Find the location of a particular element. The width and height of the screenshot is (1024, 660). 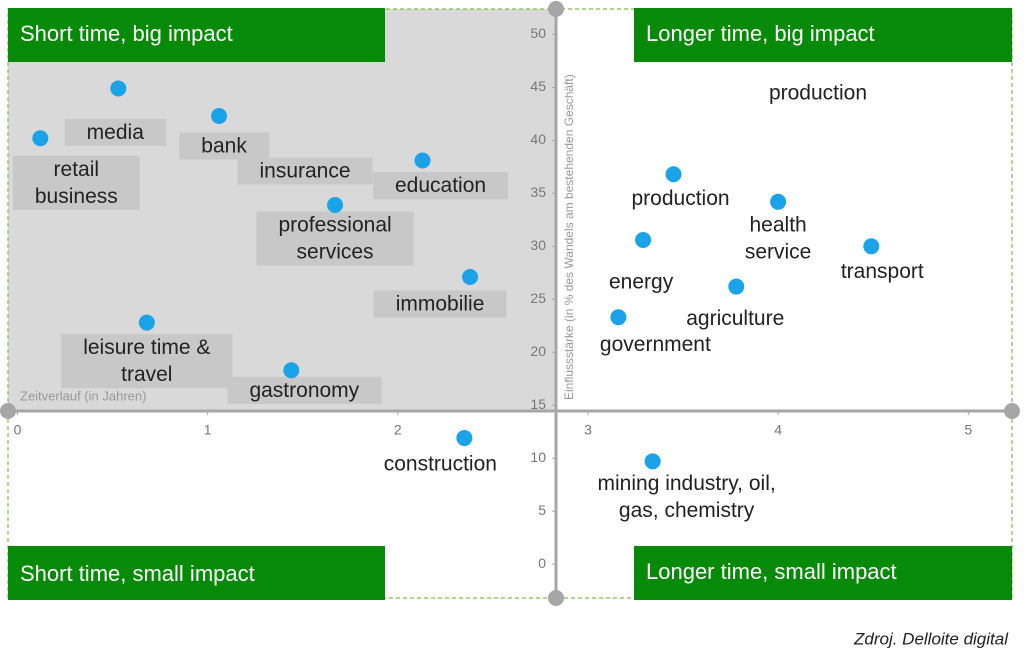

y-tick-label: 20 is located at coordinates (538, 351).